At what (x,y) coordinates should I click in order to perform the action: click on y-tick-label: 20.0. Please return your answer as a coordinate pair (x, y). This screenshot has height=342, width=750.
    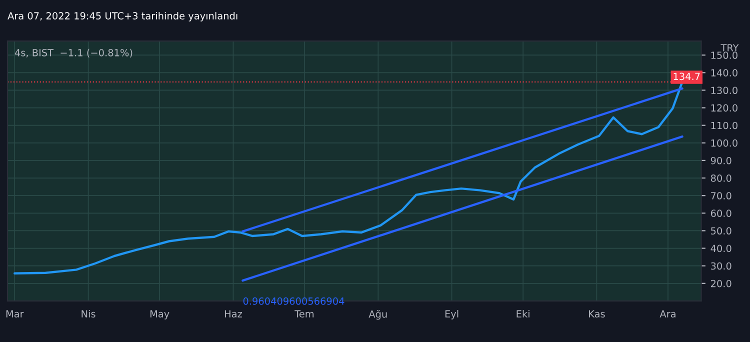
    Looking at the image, I should click on (721, 284).